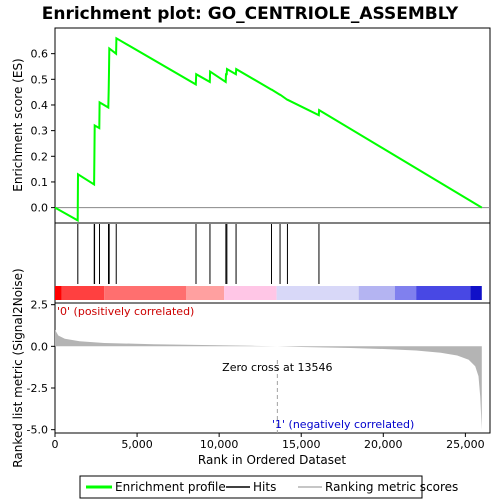  What do you see at coordinates (40, 54) in the screenshot?
I see `es-y-tick-label: 0.6` at bounding box center [40, 54].